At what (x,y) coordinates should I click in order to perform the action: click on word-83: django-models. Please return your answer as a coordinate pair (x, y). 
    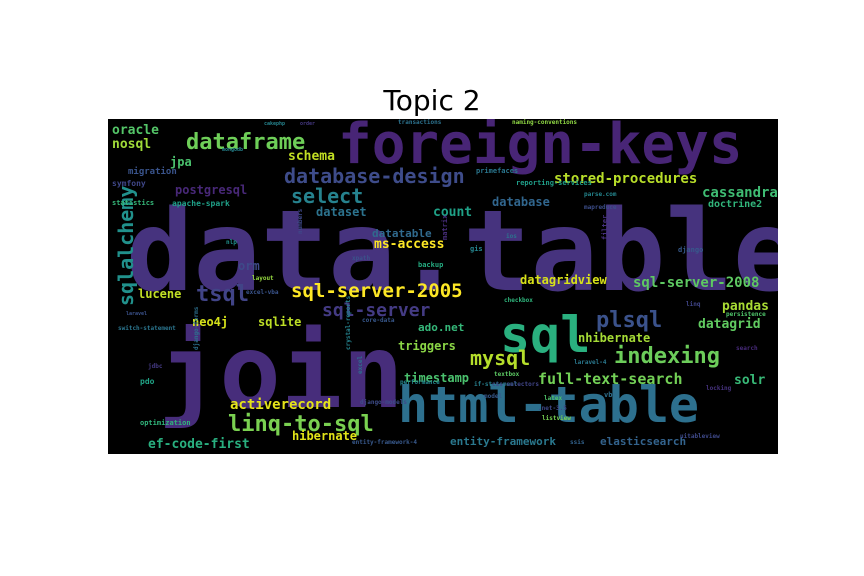
    Looking at the image, I should click on (383, 402).